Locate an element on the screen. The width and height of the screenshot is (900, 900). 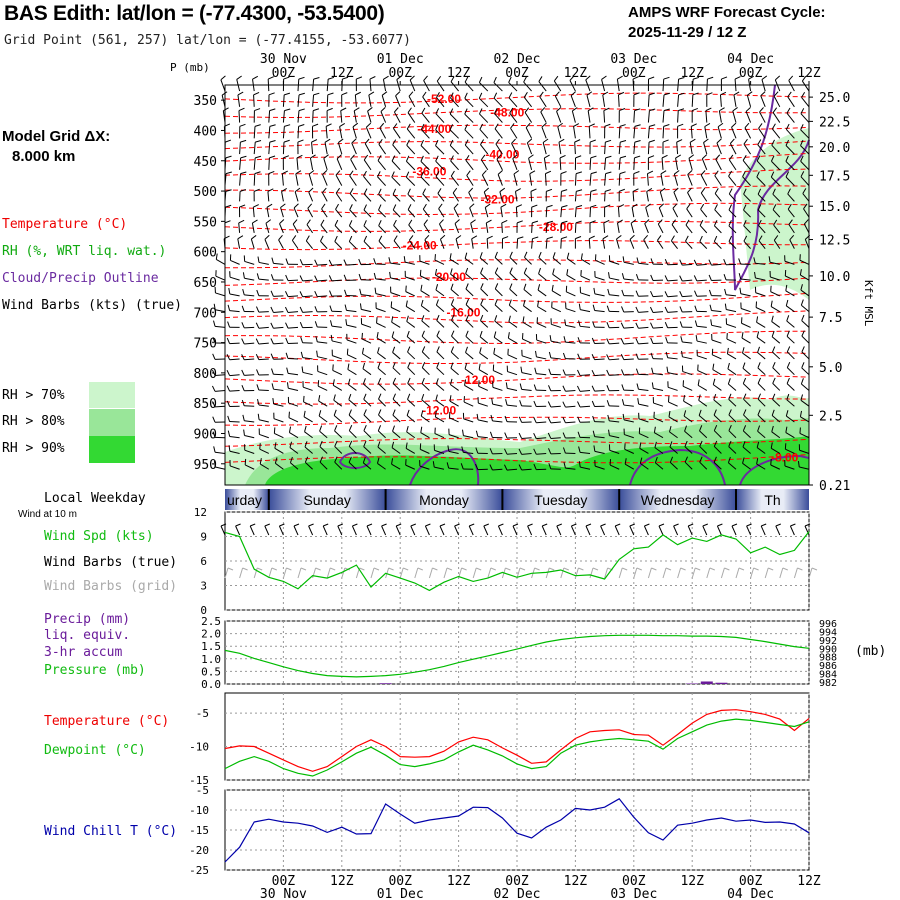
pressure-tick-label-right: 982 is located at coordinates (828, 683).